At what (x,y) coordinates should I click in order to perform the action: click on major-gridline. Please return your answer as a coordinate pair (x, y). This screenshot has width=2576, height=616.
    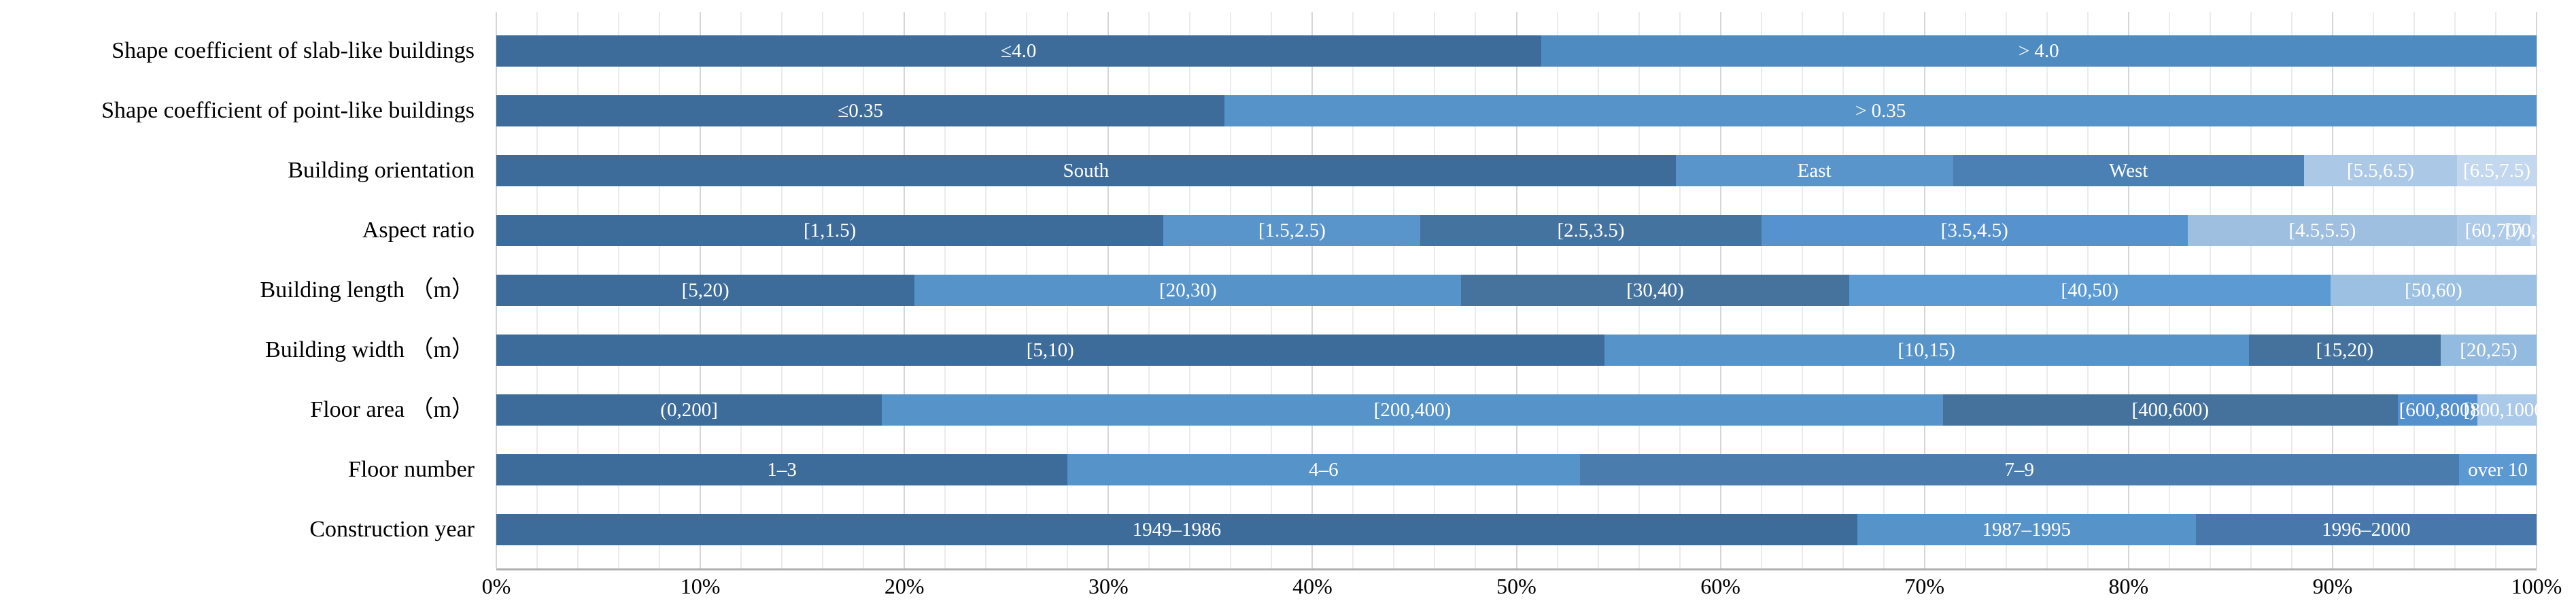
    Looking at the image, I should click on (2536, 290).